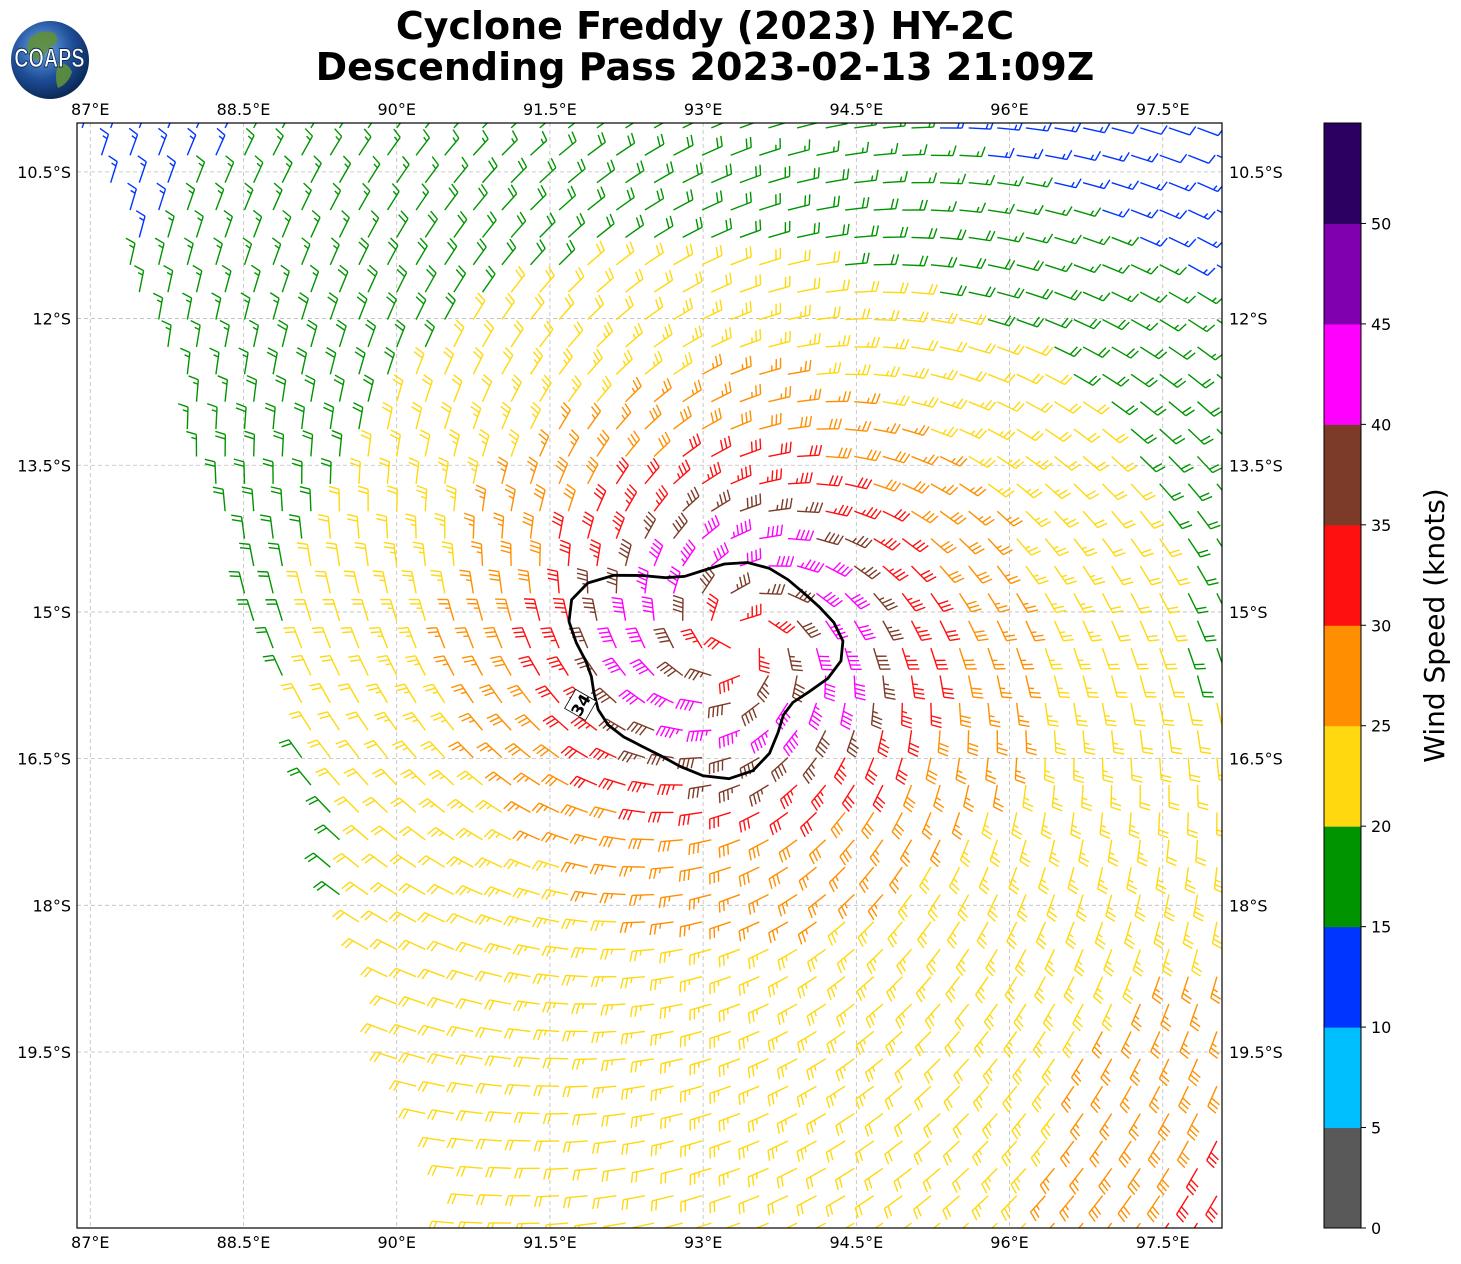 The height and width of the screenshot is (1264, 1461). What do you see at coordinates (1381, 324) in the screenshot?
I see `colorbar-tick-label: 45` at bounding box center [1381, 324].